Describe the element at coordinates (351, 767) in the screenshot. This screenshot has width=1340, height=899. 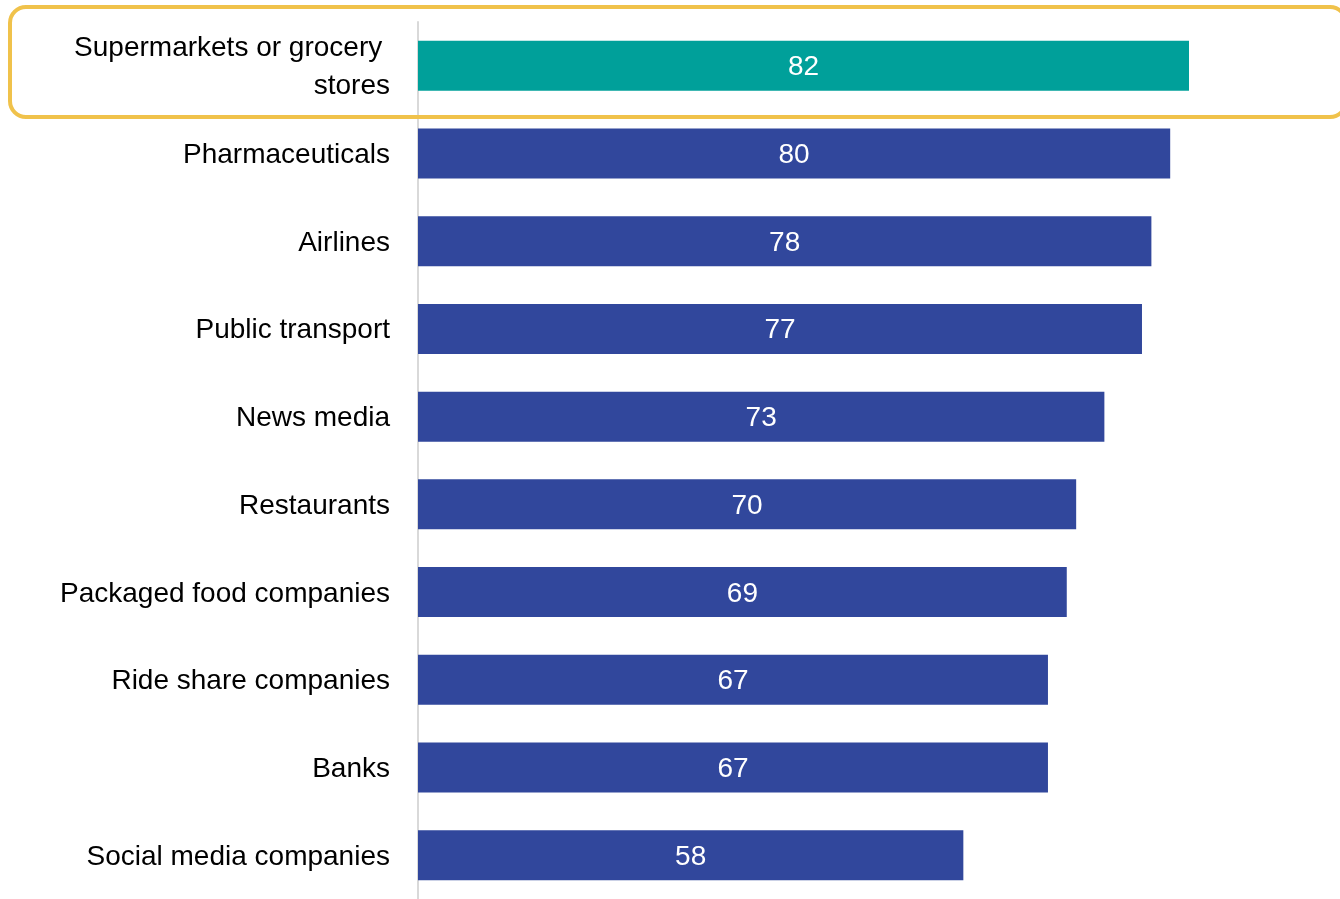
I see `y-tick-label: Banks` at that location.